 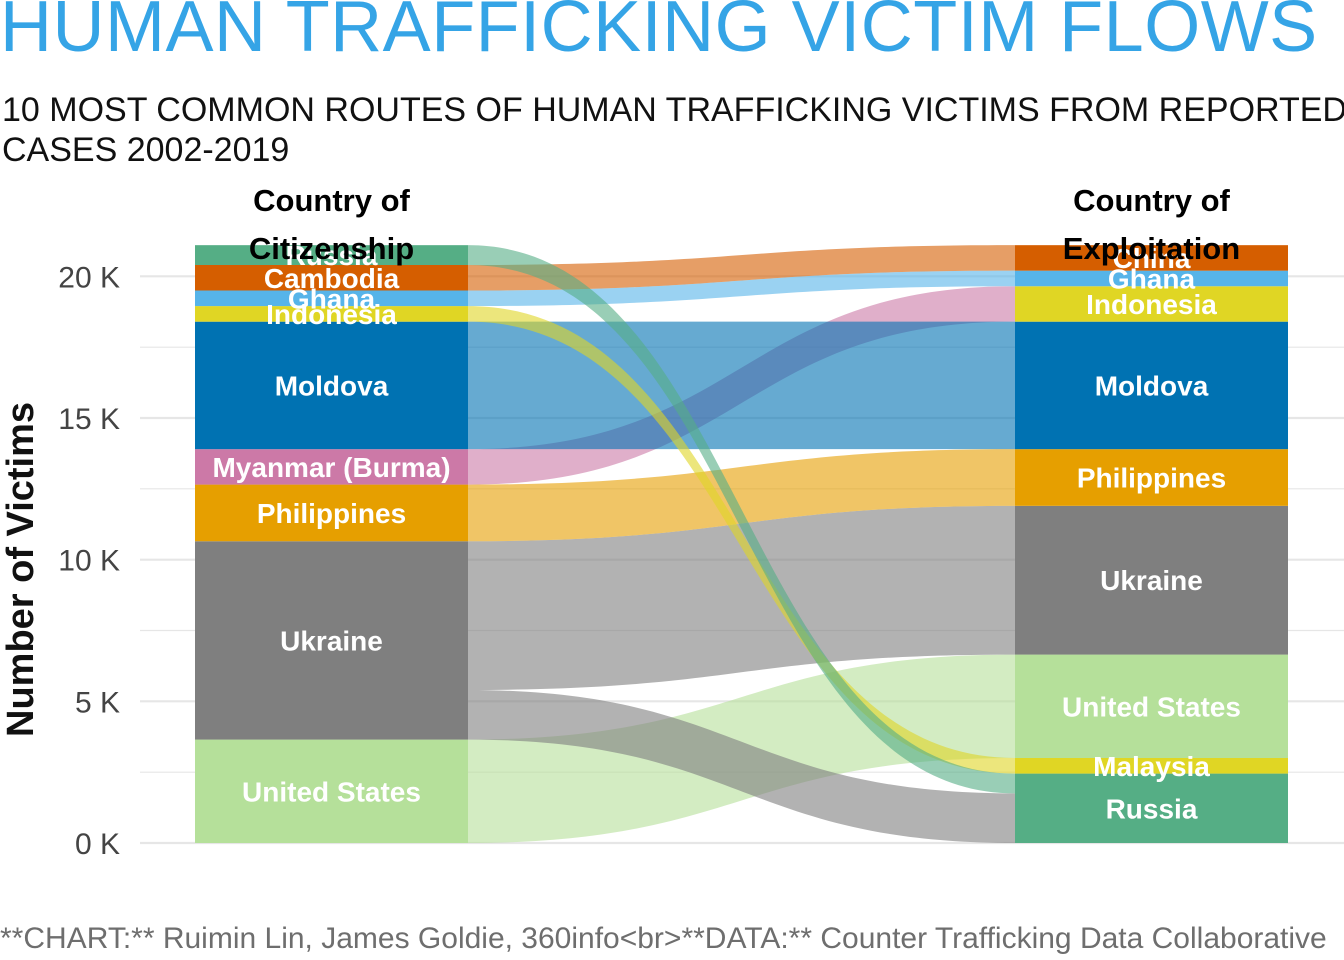 I want to click on exploitation-stratum-label: Ghana, so click(x=1152, y=278).